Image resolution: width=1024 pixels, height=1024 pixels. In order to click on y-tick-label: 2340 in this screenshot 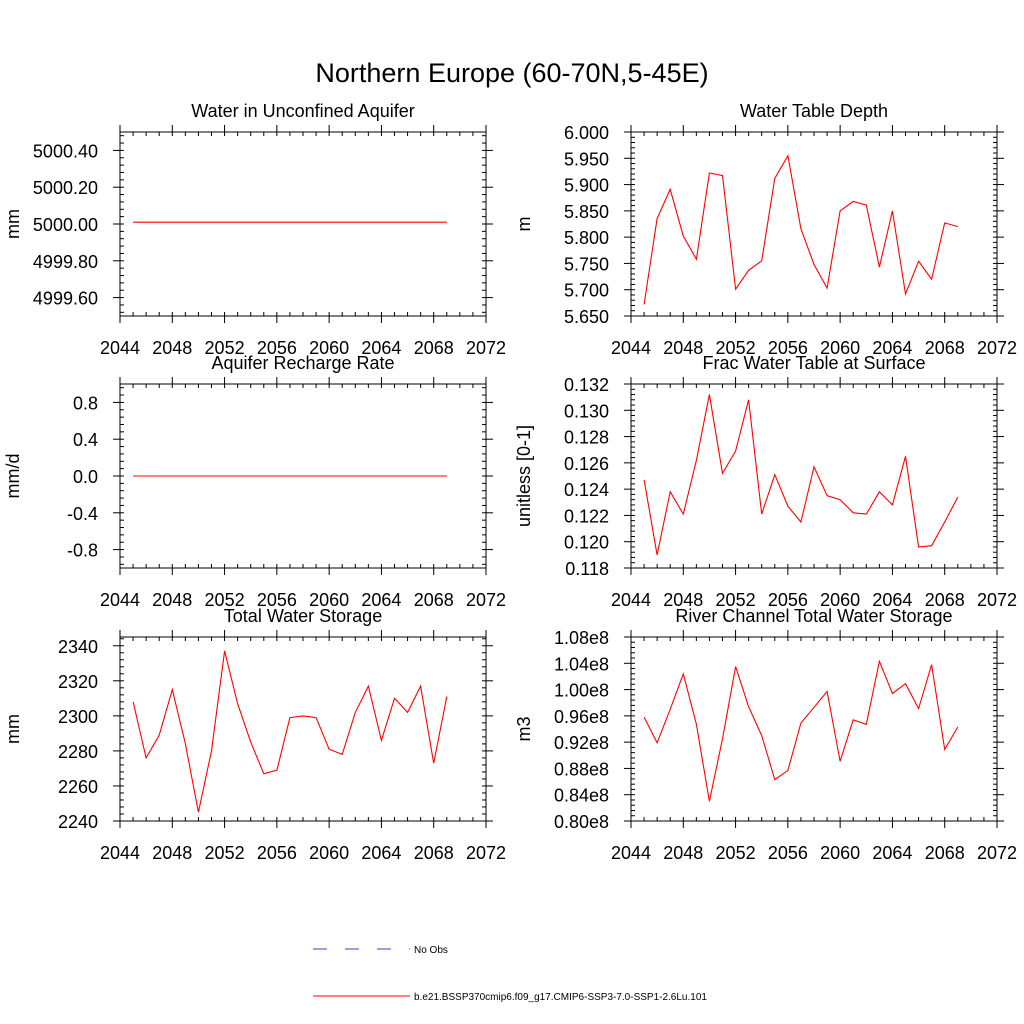, I will do `click(78, 647)`.